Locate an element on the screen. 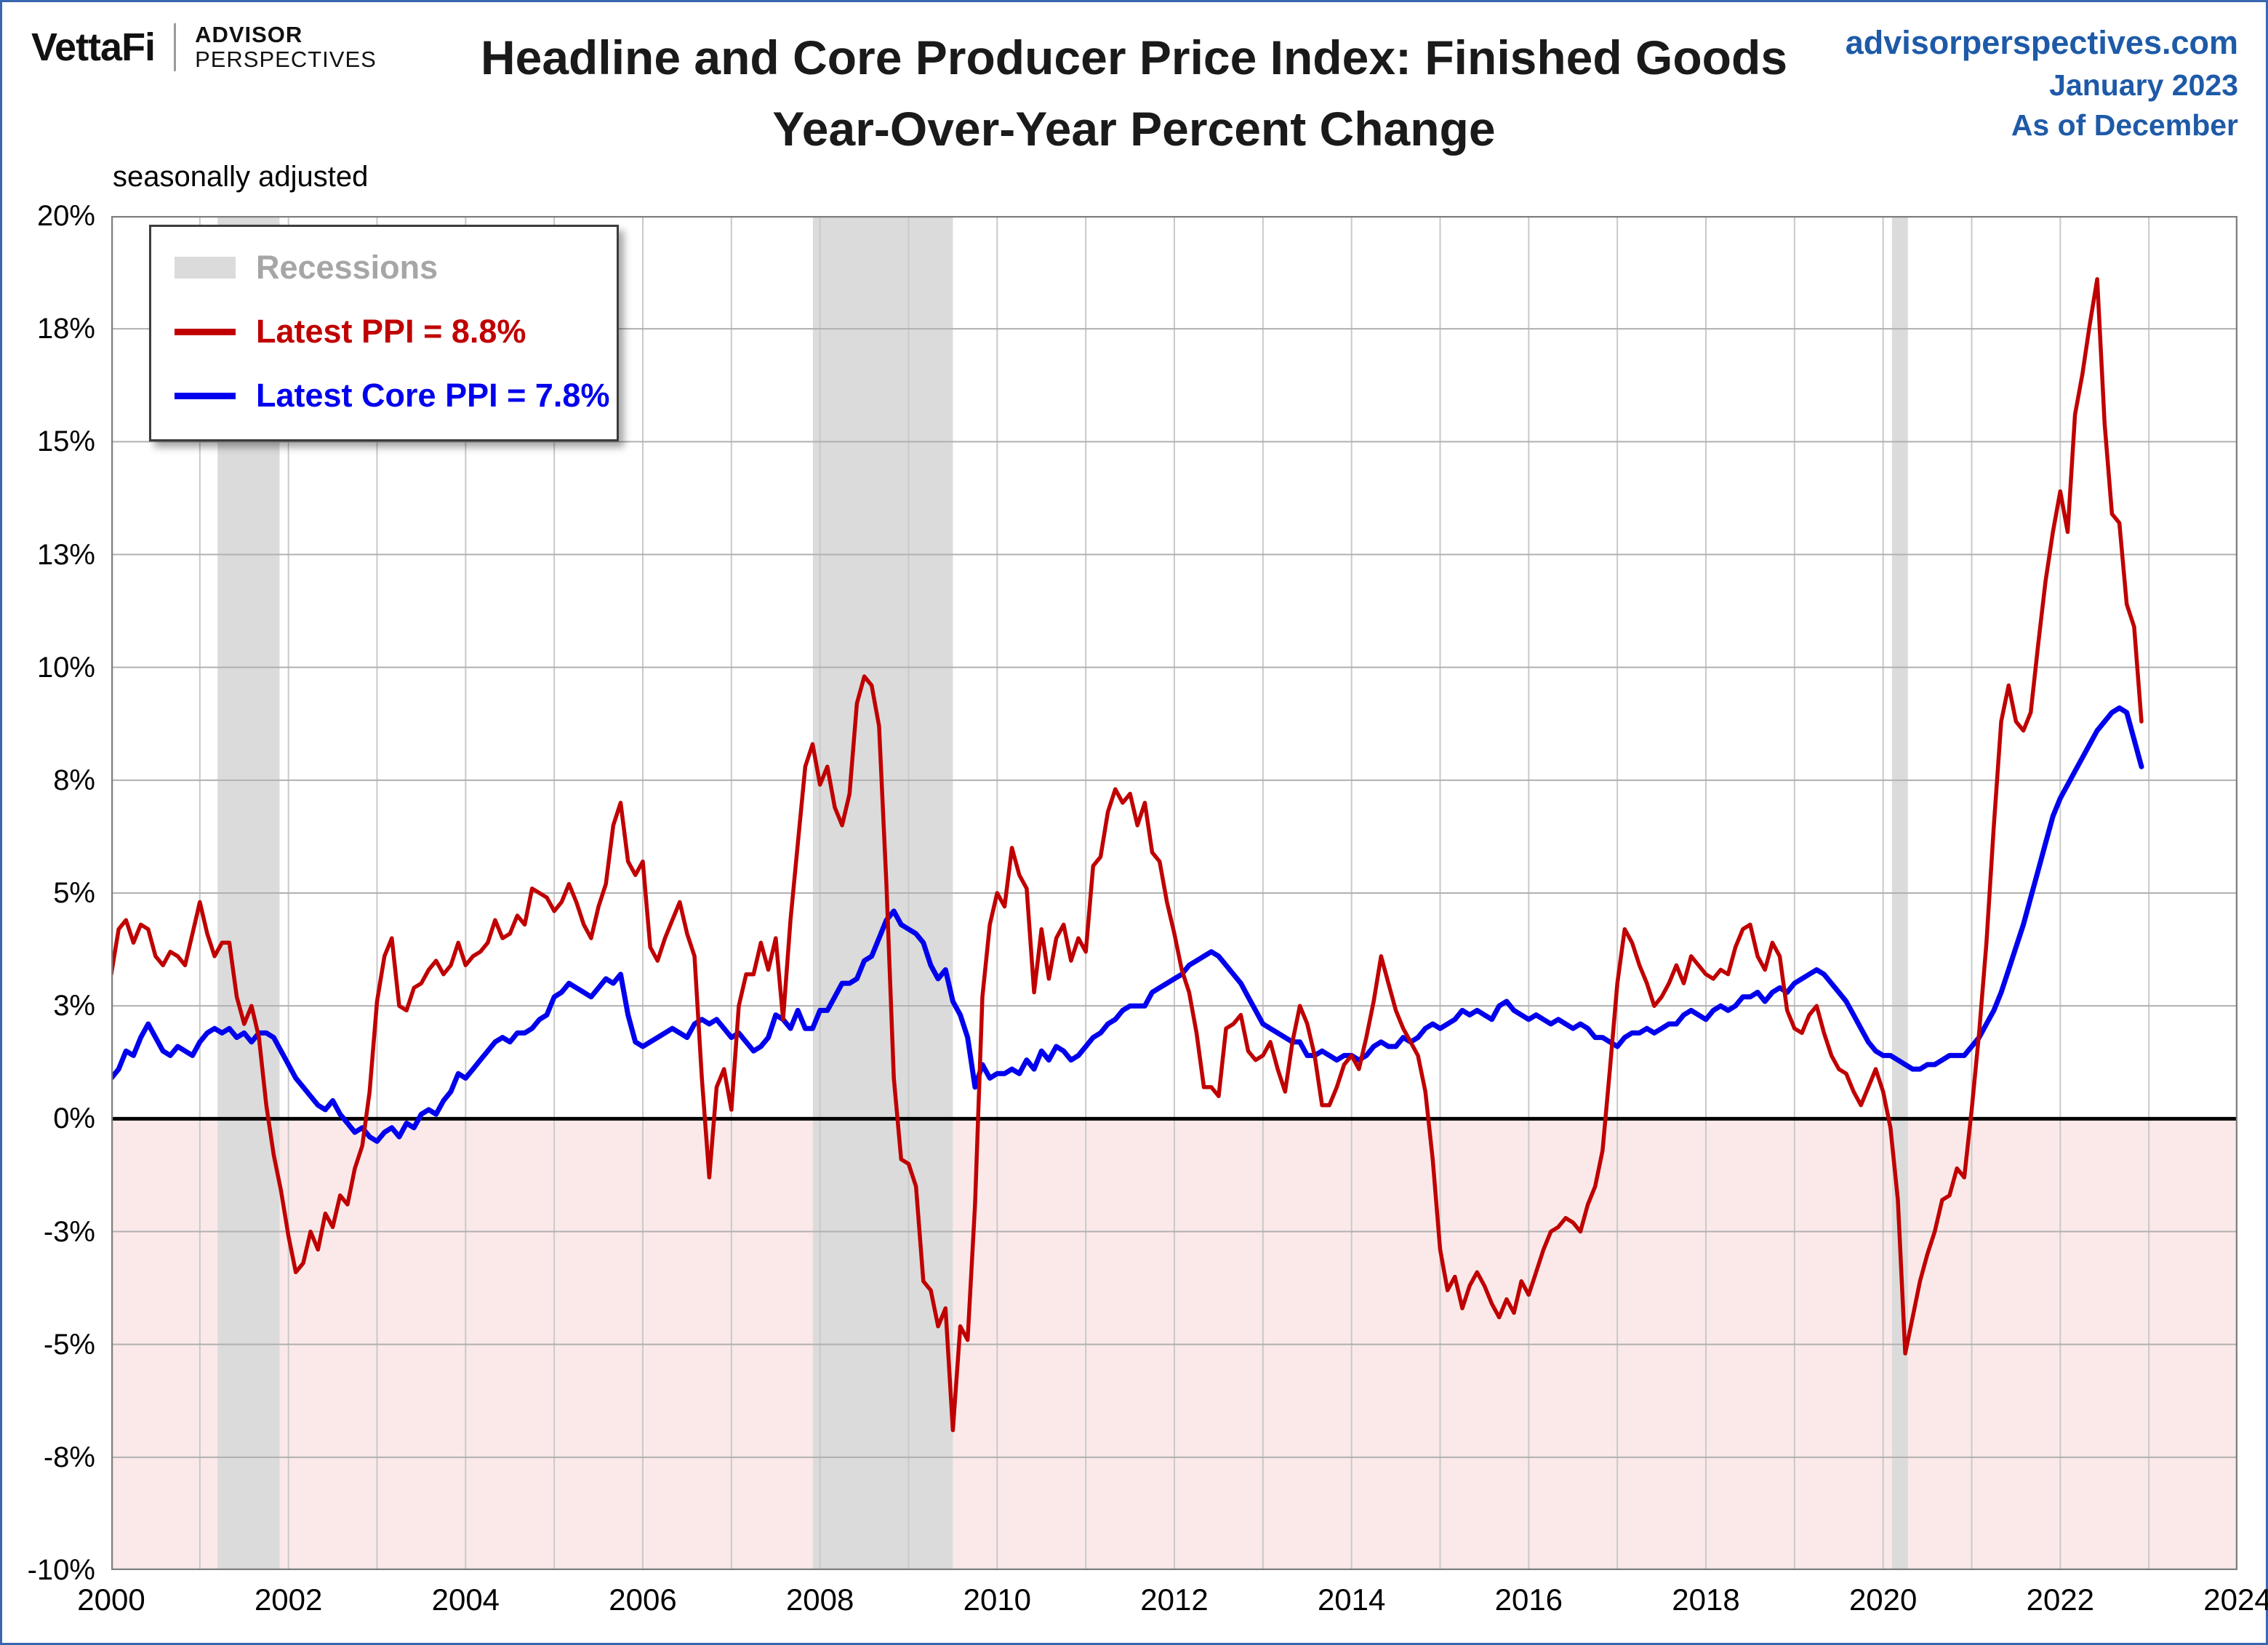  y-tick-label: -5% is located at coordinates (69, 1344).